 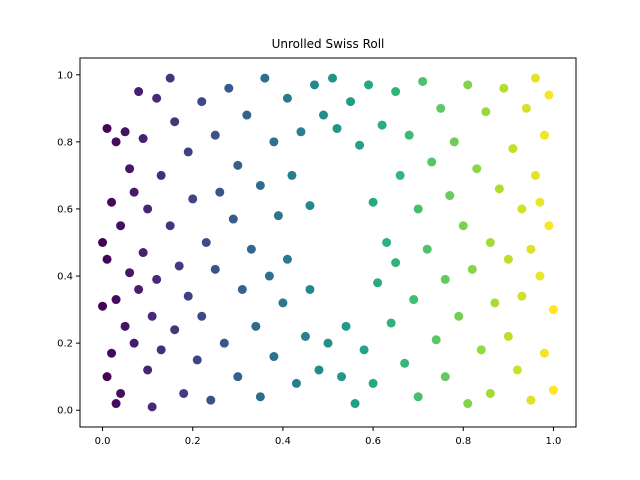 I want to click on x-tick-label: 0.8, so click(x=463, y=441).